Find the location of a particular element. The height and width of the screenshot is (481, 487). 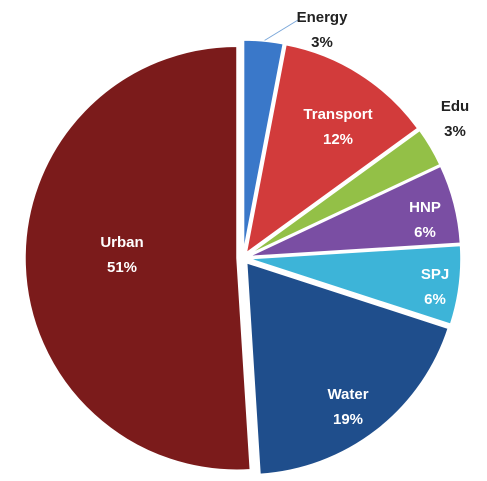

slice-label: Energy is located at coordinates (323, 17).